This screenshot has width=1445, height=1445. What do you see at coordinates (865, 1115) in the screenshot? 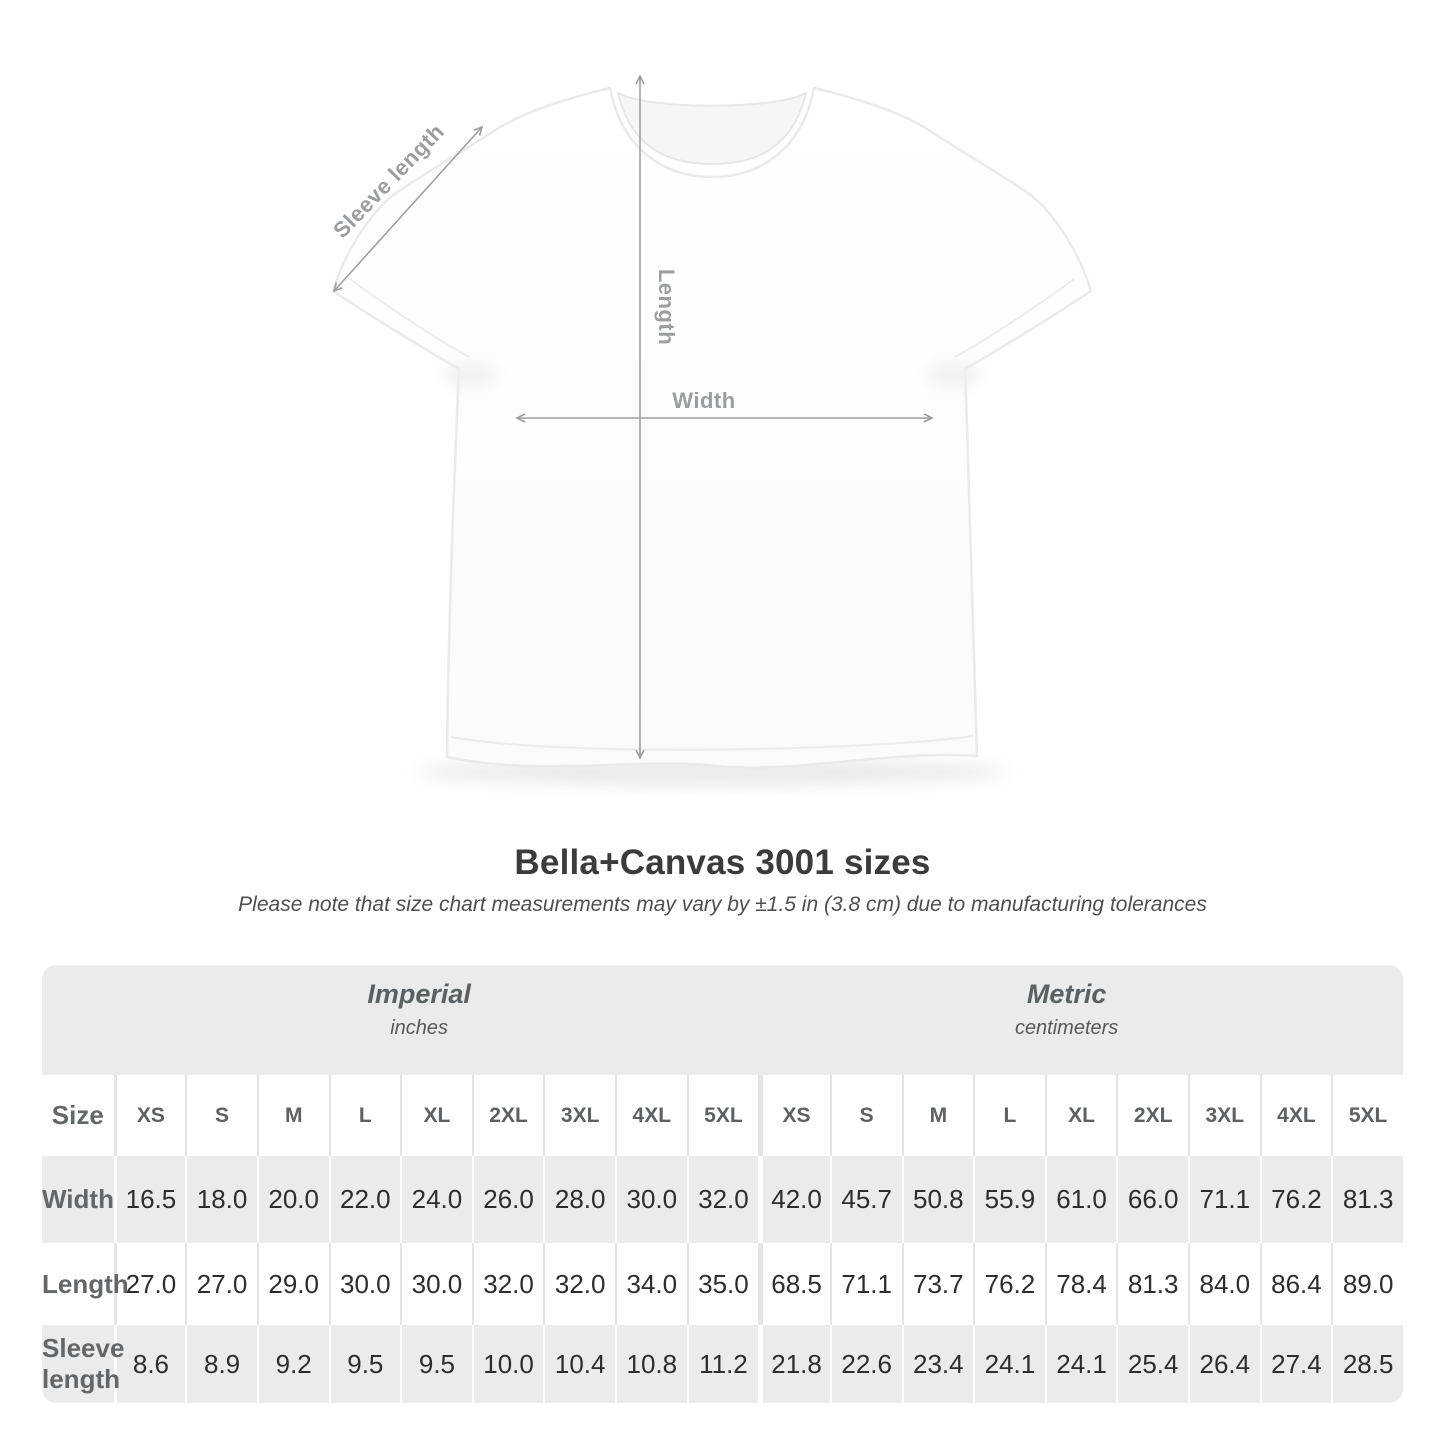
I see `size-header-metric-s: S` at bounding box center [865, 1115].